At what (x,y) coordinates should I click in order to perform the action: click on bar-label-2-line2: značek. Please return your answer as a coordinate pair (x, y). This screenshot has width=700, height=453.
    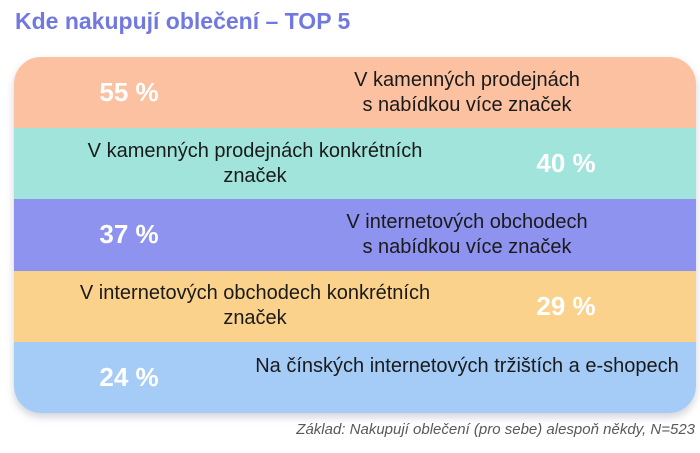
    Looking at the image, I should click on (255, 175).